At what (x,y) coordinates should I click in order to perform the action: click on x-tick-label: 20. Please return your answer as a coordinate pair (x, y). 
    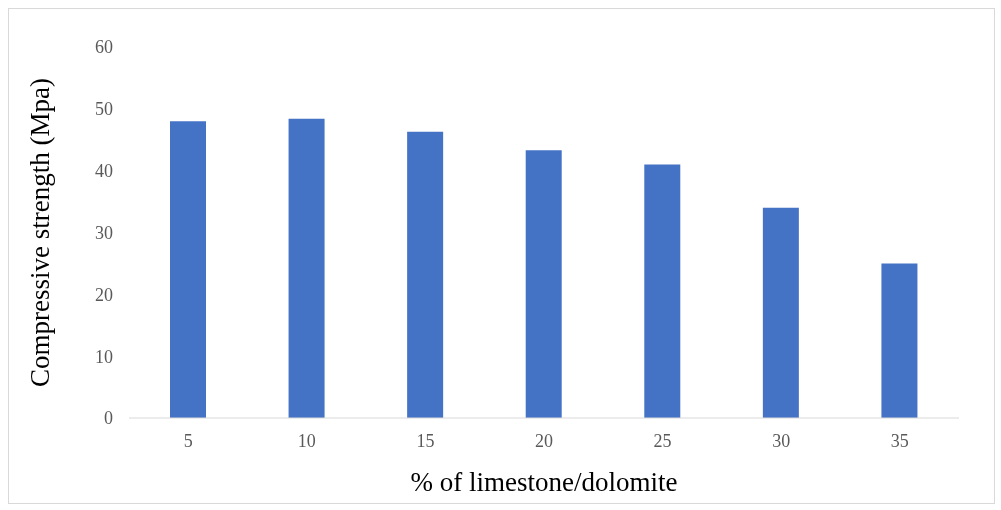
    Looking at the image, I should click on (544, 440).